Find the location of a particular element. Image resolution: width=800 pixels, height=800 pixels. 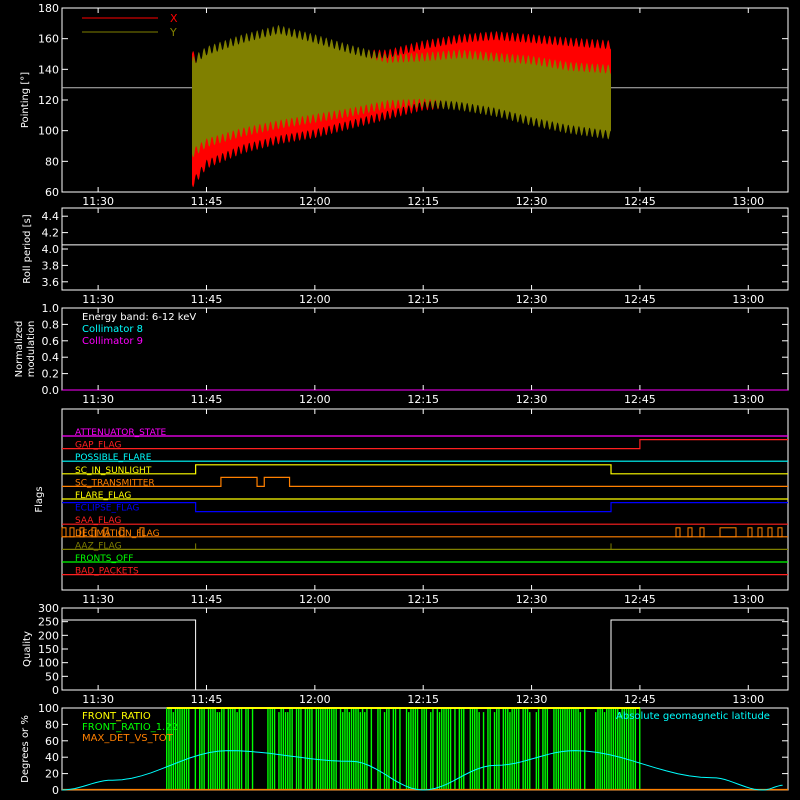

roll-xtick-label: 13:00 is located at coordinates (748, 299).